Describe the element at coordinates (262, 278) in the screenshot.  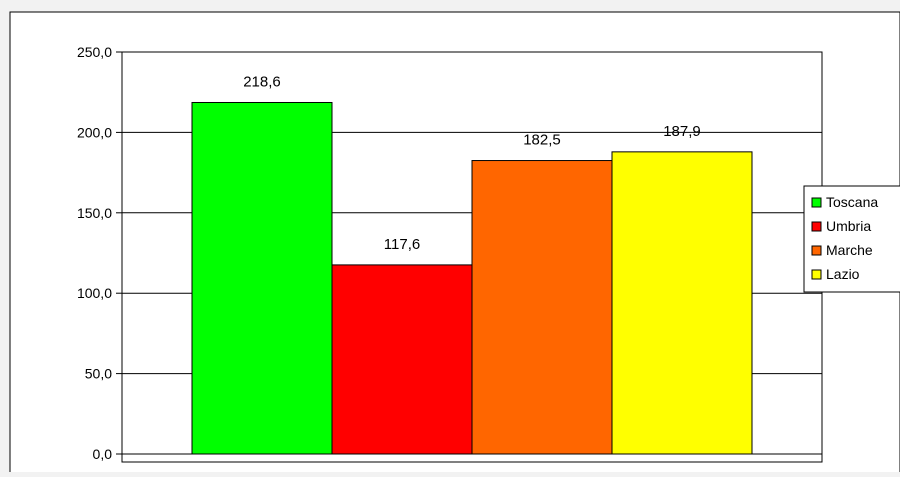
I see `bar-toscana` at that location.